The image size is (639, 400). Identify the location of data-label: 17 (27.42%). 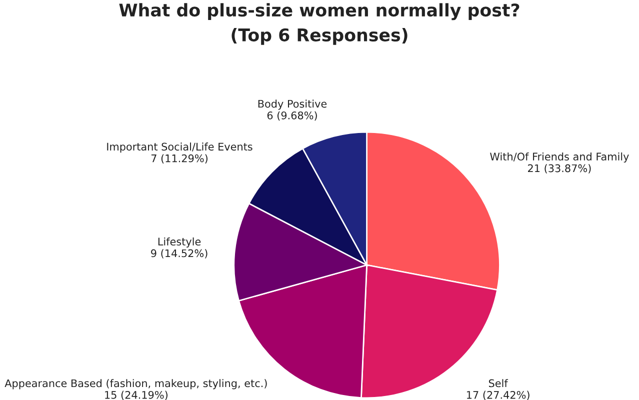
(498, 395).